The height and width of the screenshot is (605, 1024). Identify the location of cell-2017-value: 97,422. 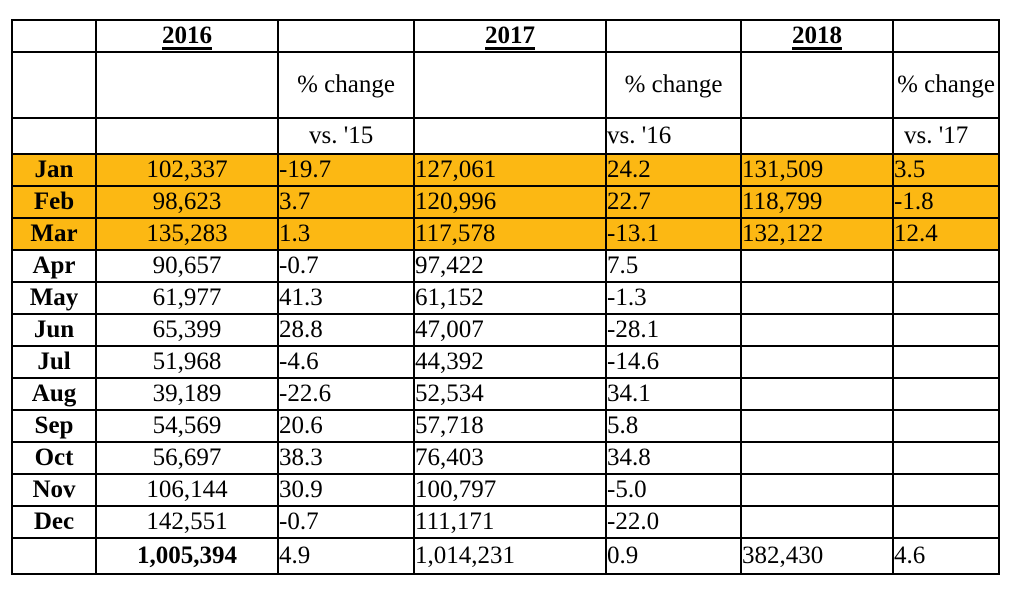
(510, 266).